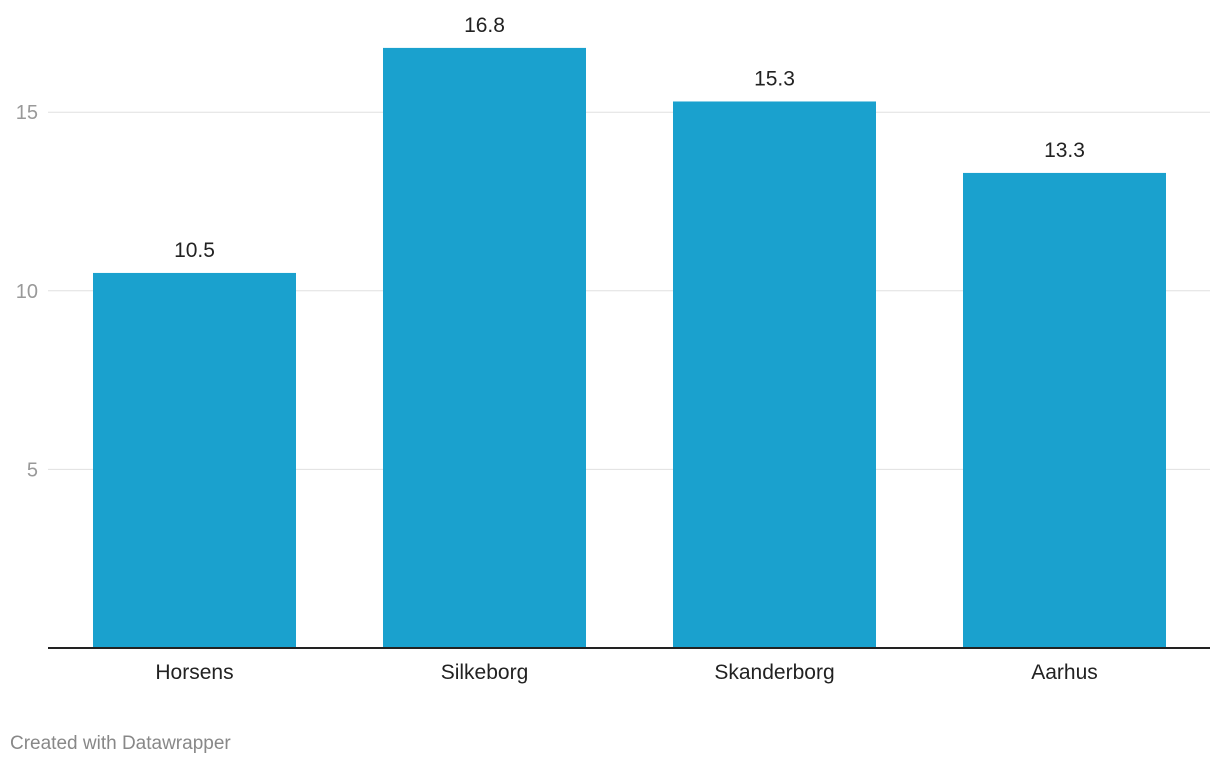 The height and width of the screenshot is (768, 1220). What do you see at coordinates (32, 470) in the screenshot?
I see `y-tick-label: 5` at bounding box center [32, 470].